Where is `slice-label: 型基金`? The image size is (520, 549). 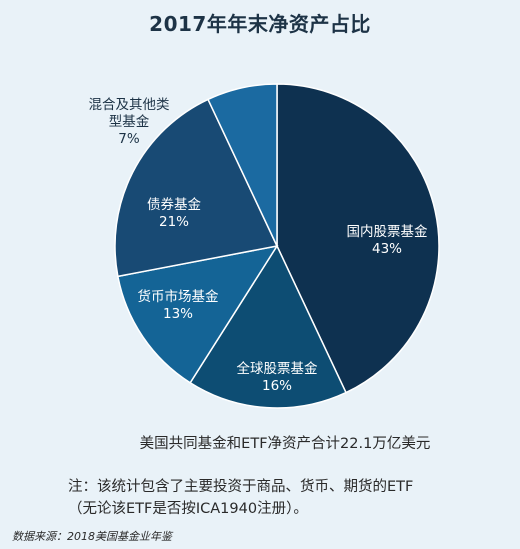
slice-label: 型基金 is located at coordinates (129, 121).